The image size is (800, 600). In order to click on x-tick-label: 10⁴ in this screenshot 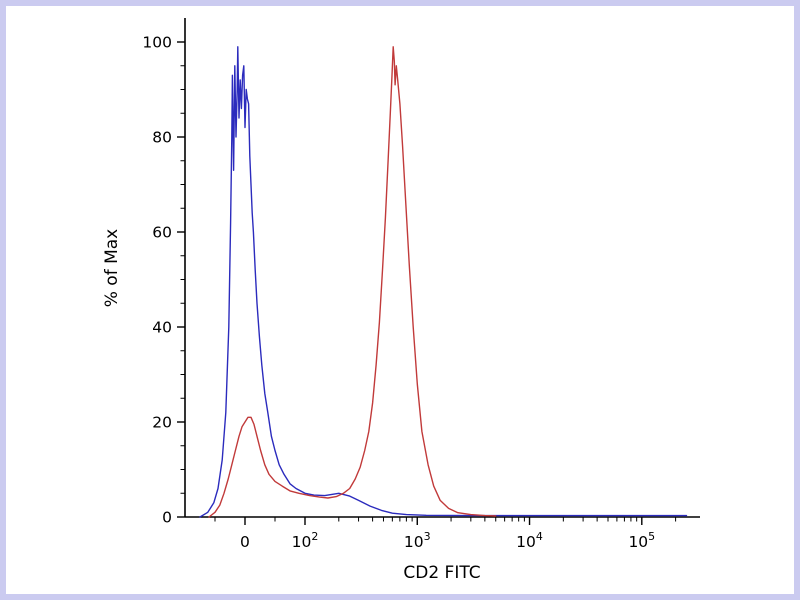, I will do `click(529, 540)`.